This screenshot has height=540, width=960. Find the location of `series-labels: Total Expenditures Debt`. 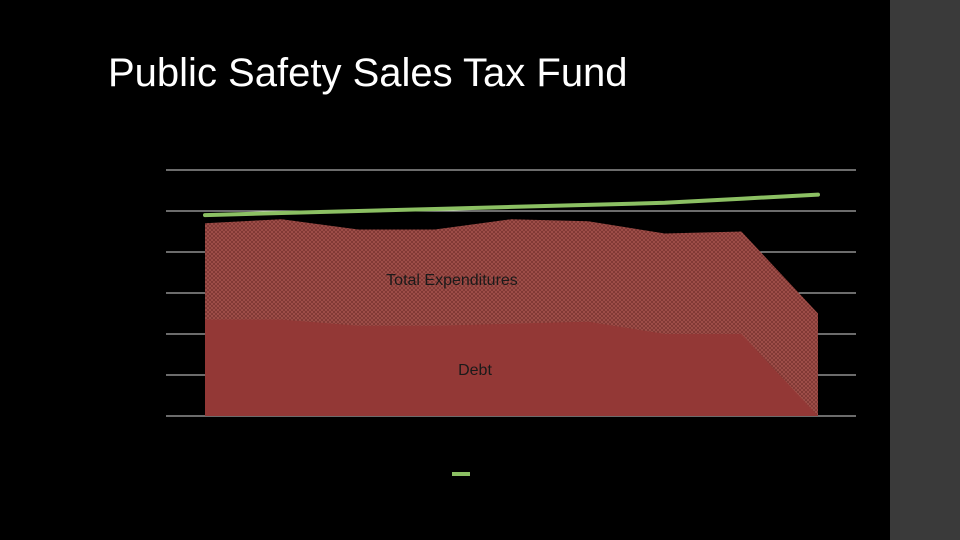

series-labels: Total Expenditures Debt is located at coordinates (452, 325).